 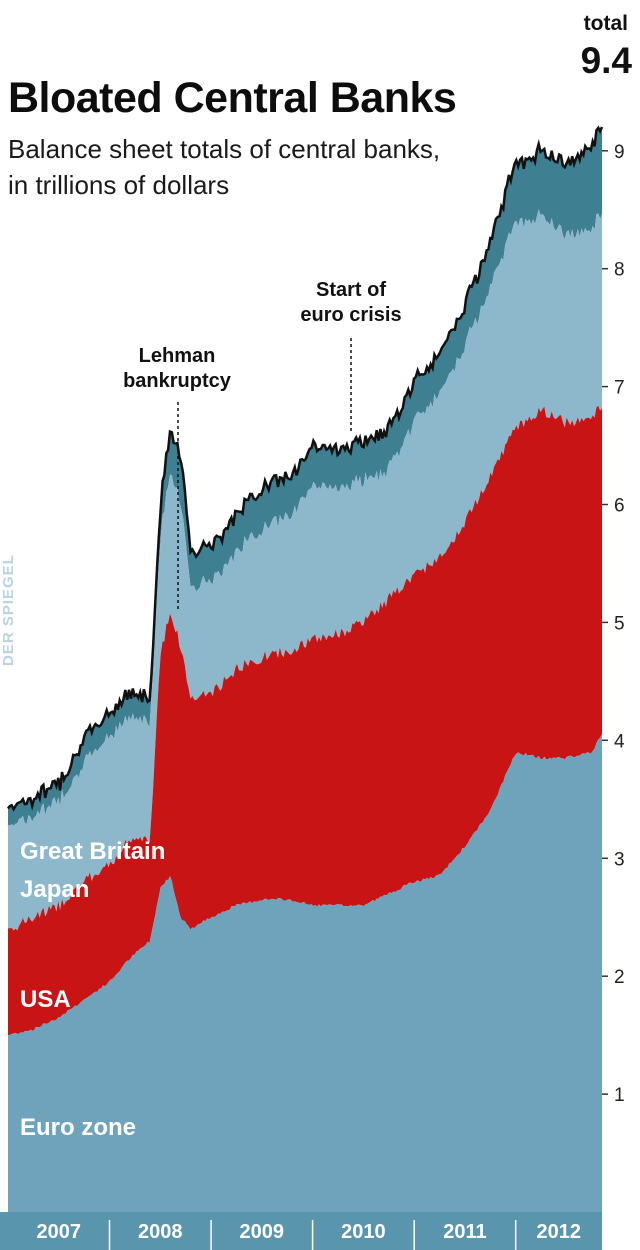 I want to click on annotation-euro-line1: Start of, so click(x=351, y=290).